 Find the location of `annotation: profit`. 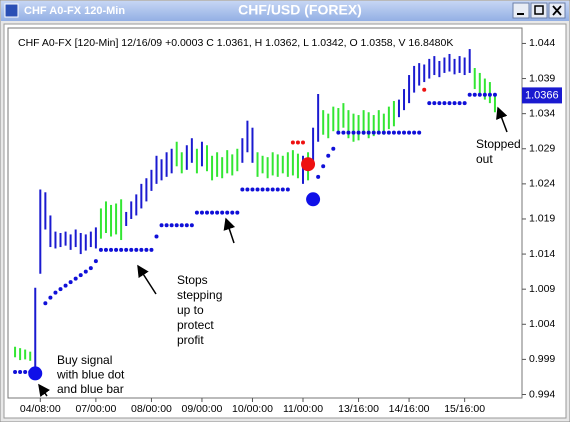

annotation: profit is located at coordinates (190, 340).